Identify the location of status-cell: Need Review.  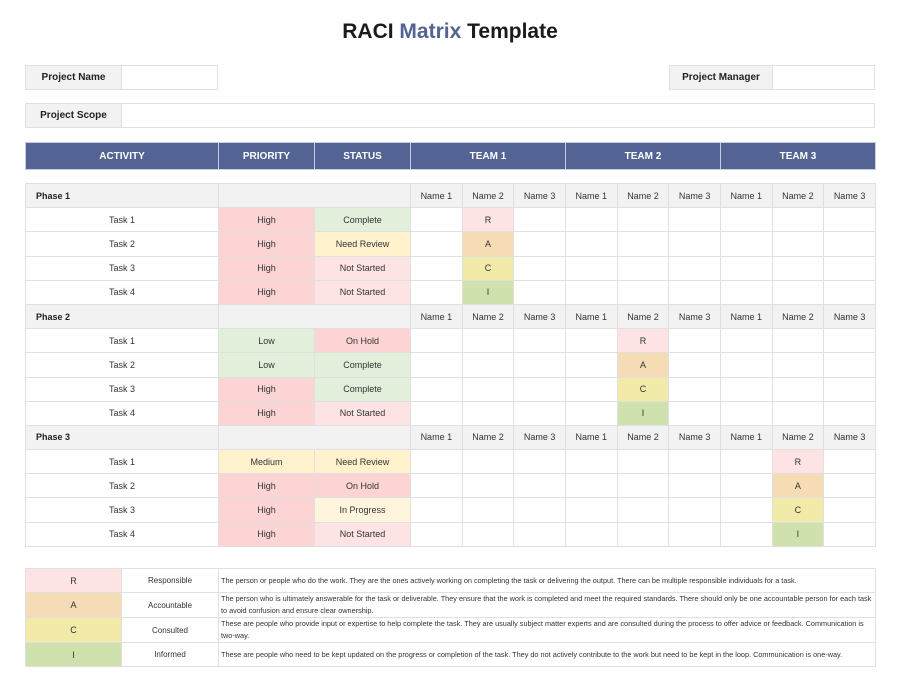
(362, 244).